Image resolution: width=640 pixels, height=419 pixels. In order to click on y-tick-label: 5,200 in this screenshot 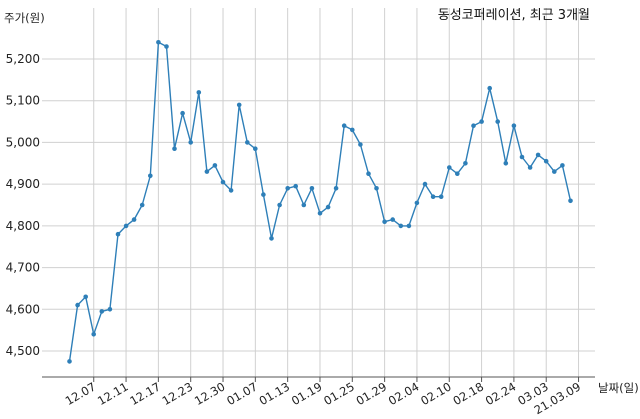, I will do `click(23, 59)`.